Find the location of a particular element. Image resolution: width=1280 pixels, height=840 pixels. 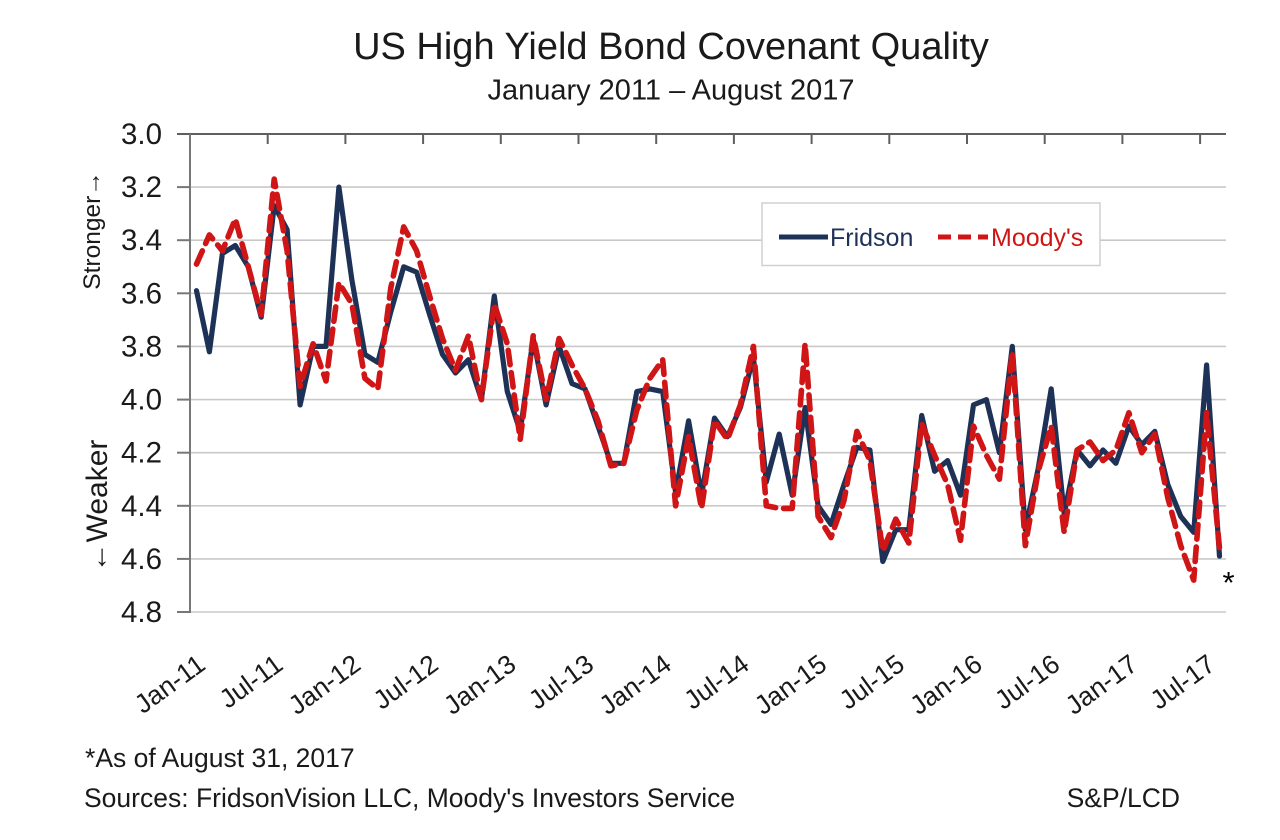

svg-text: 4.6 is located at coordinates (141, 559).